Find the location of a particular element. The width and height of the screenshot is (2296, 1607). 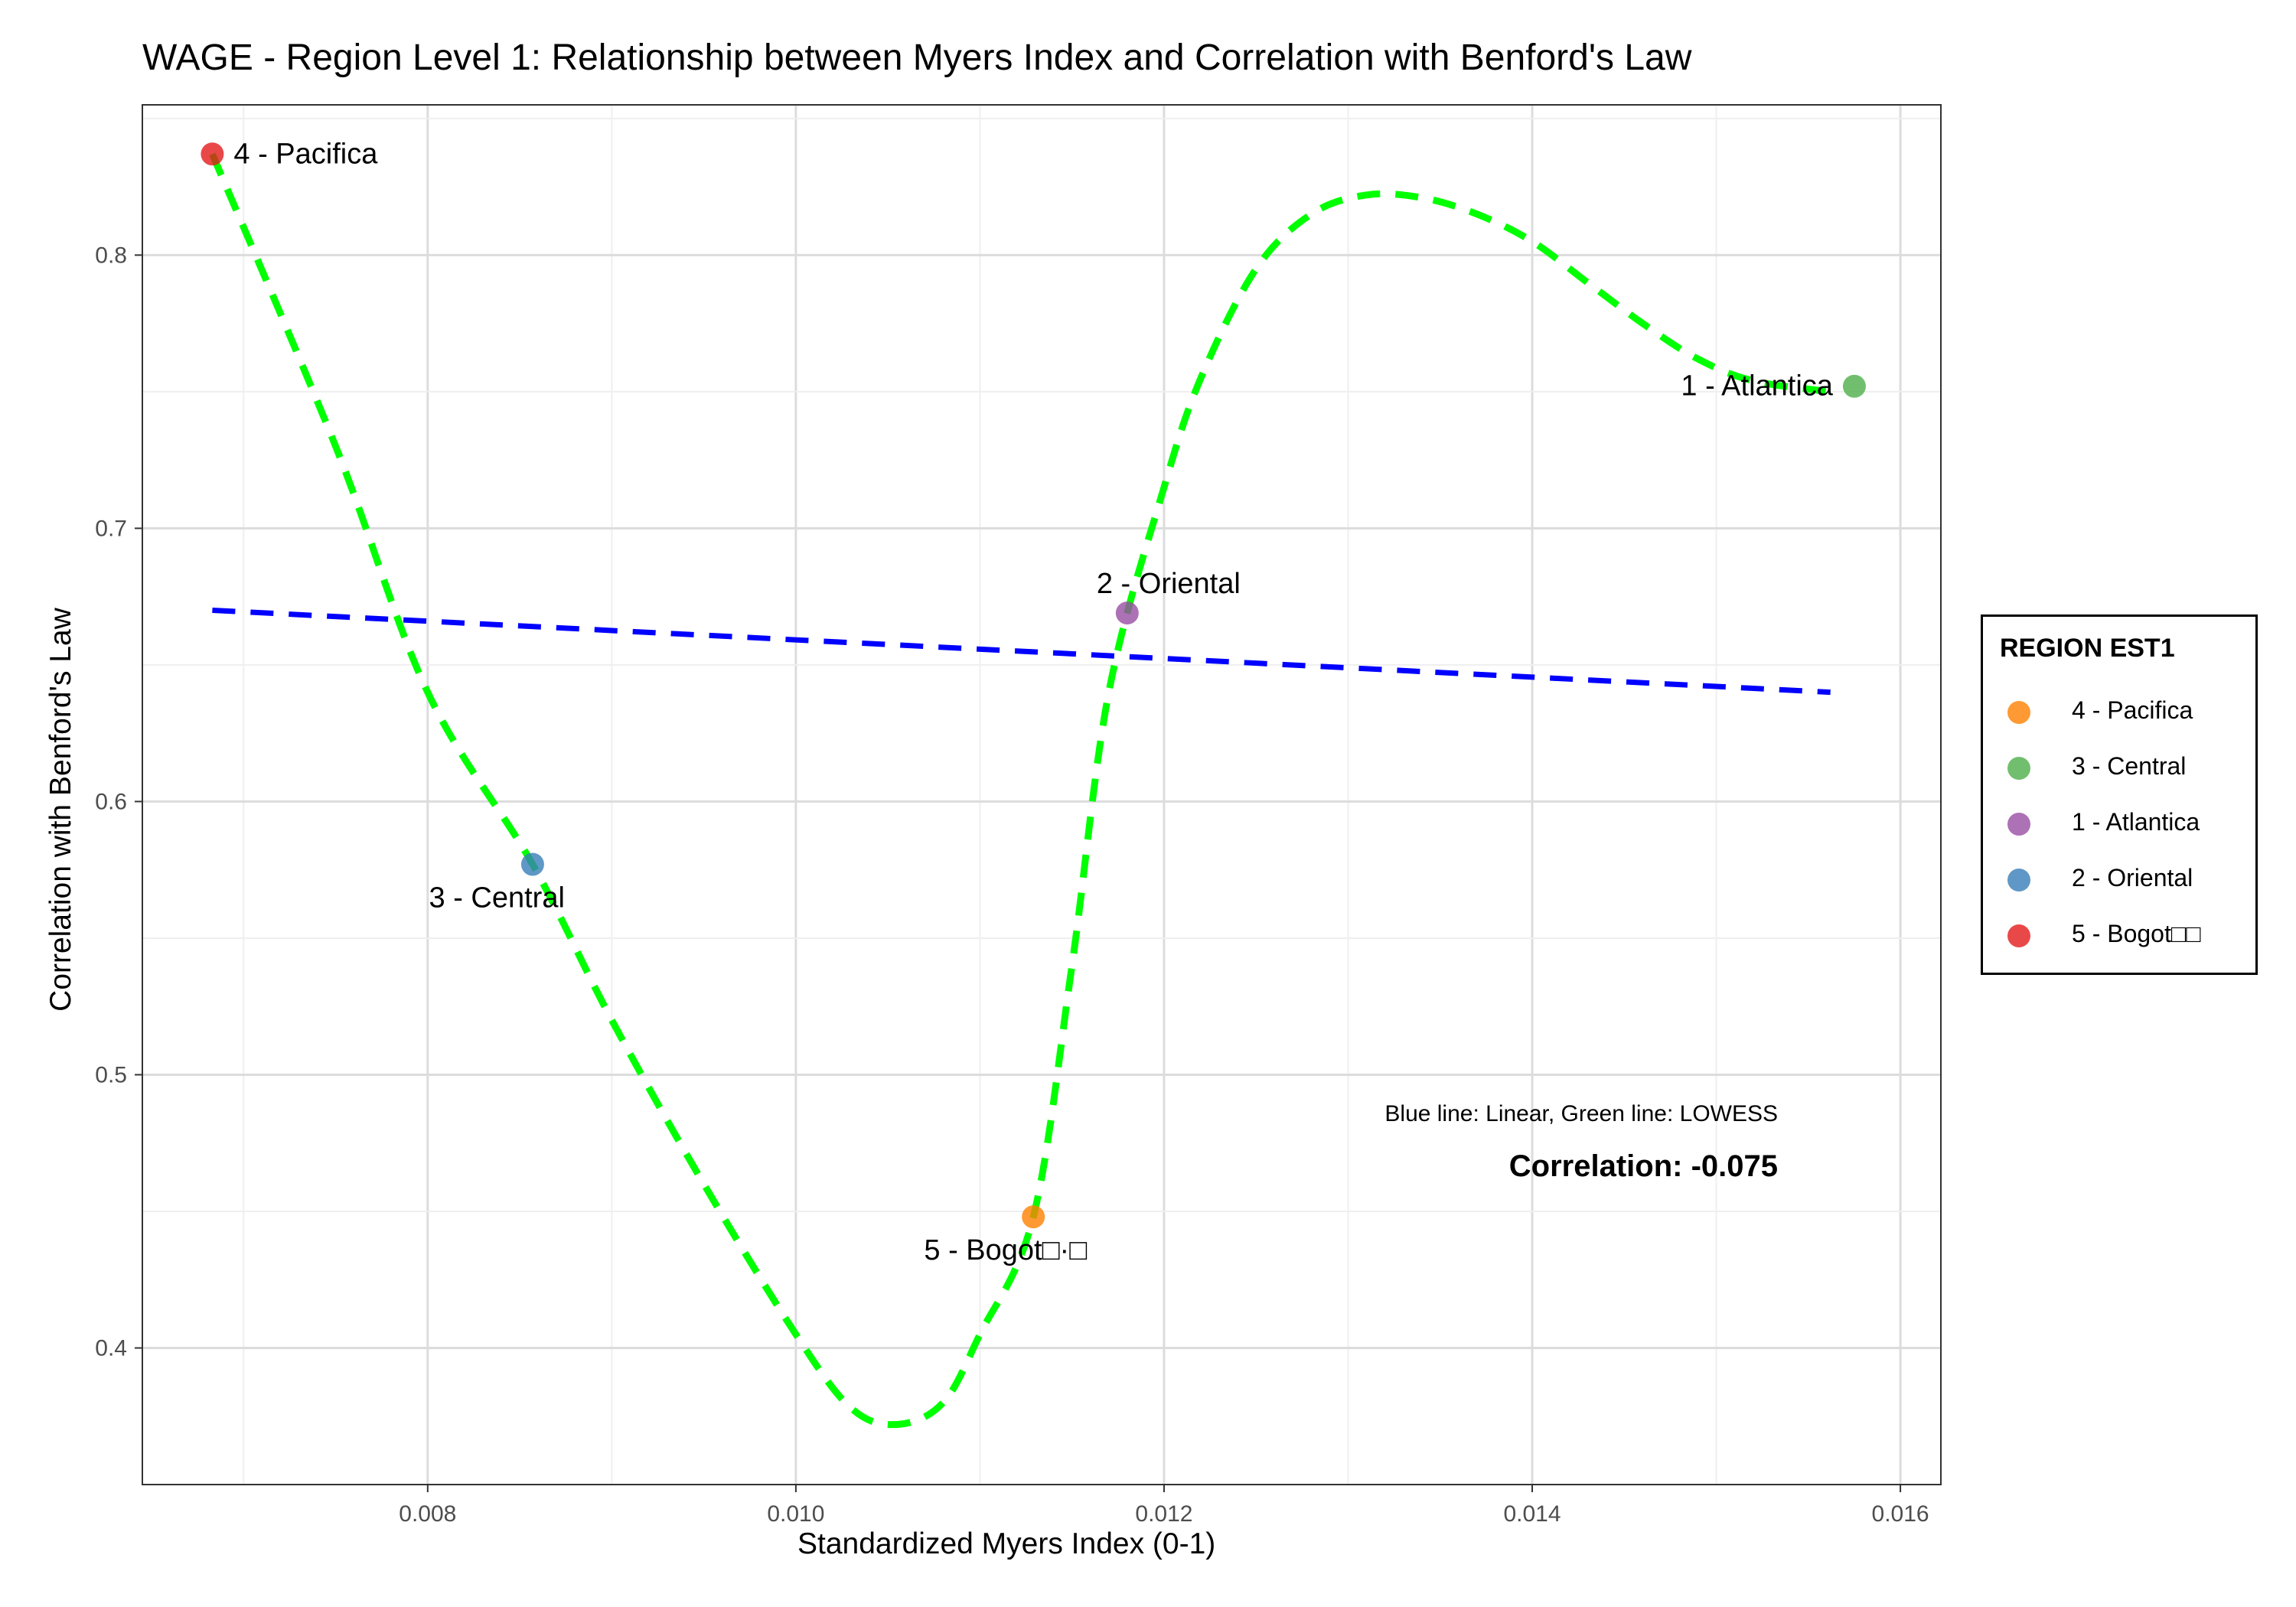

legend-label: 1 - Atlantica is located at coordinates (2136, 822).